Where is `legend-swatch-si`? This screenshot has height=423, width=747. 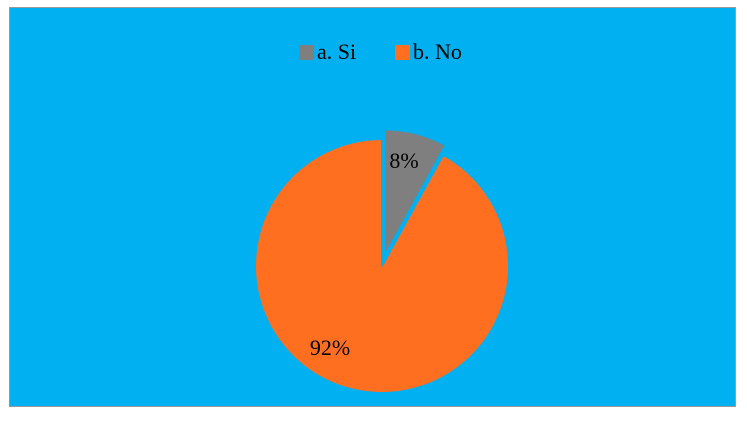 legend-swatch-si is located at coordinates (306, 52).